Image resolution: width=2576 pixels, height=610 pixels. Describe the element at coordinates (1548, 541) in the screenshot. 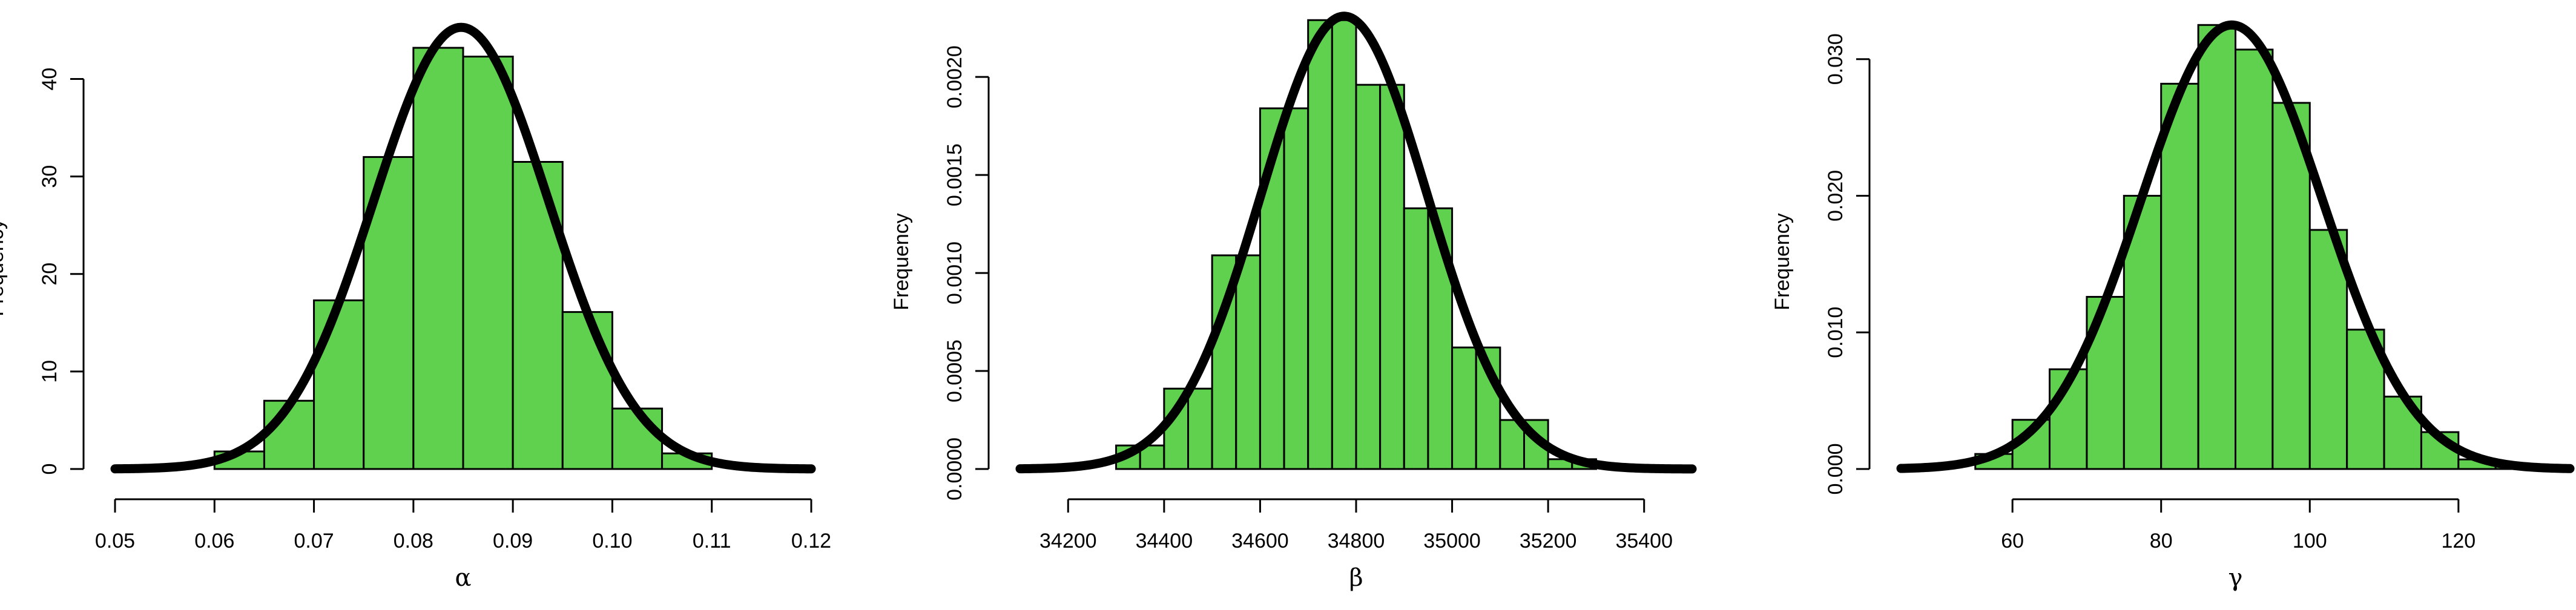

I see `x-tick-label-beta: 35200` at that location.